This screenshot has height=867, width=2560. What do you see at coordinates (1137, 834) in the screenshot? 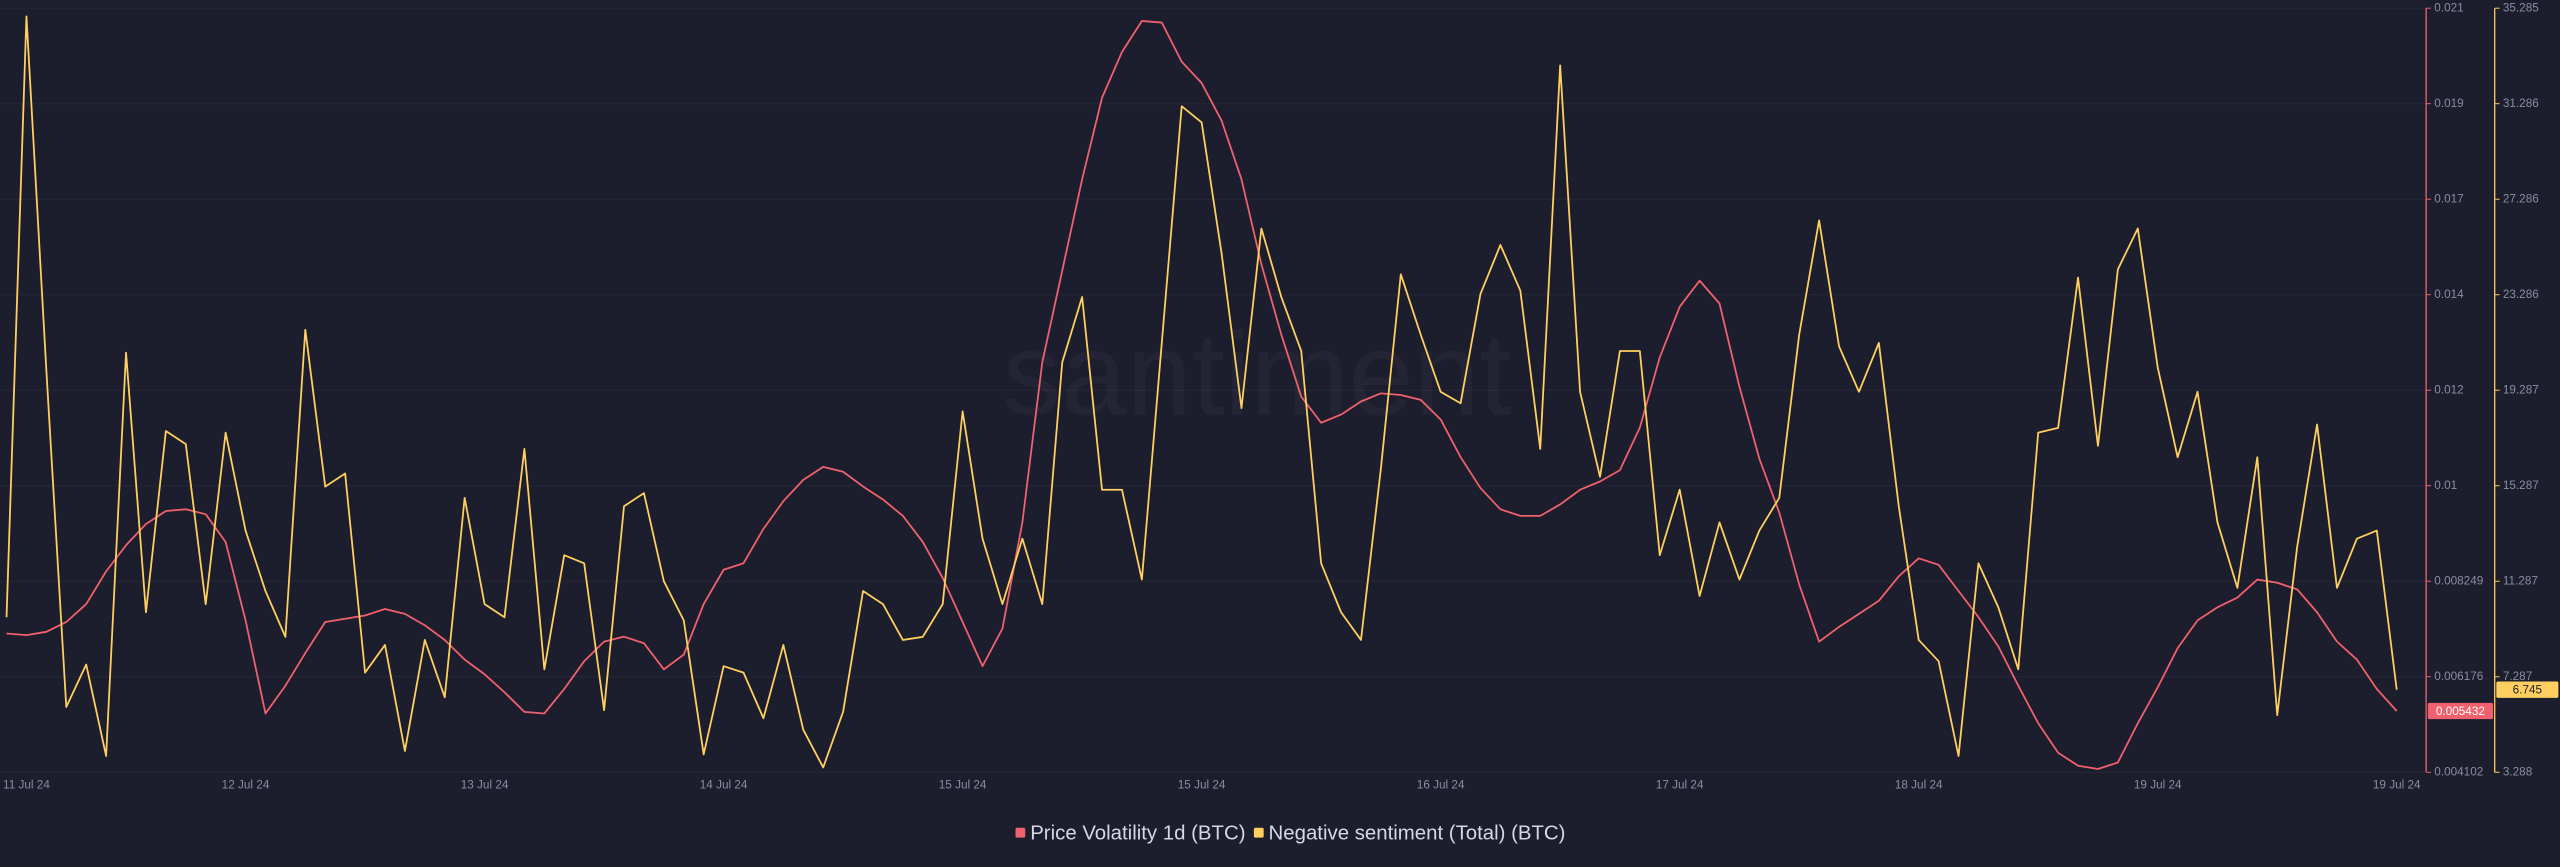
I see `legend-label: Price Volatility 1d (BTC)` at bounding box center [1137, 834].